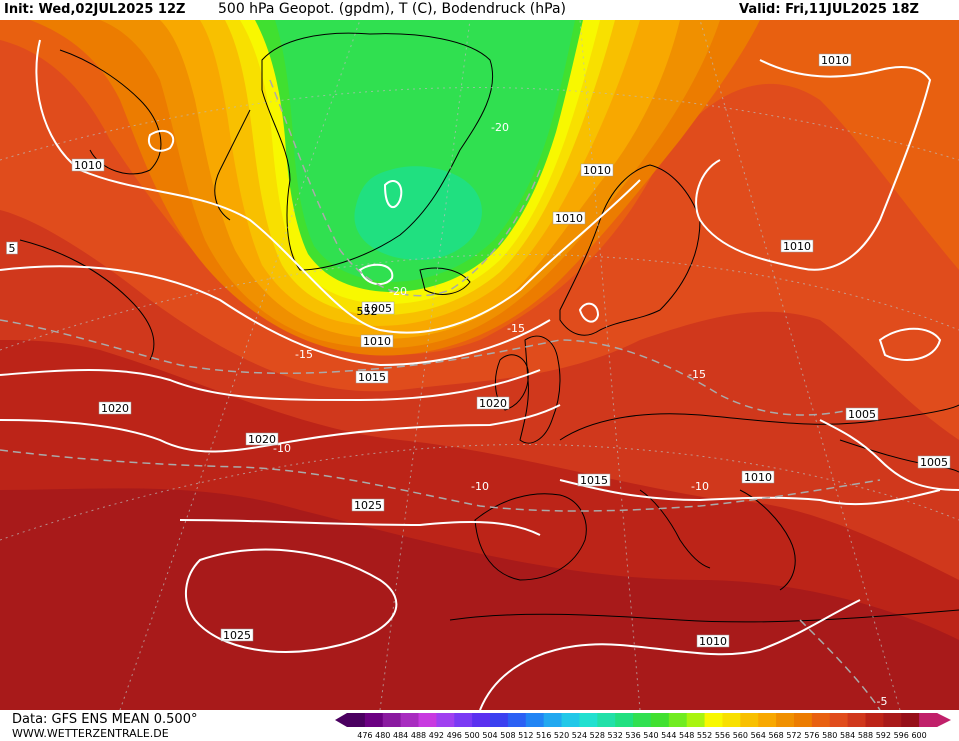 The height and width of the screenshot is (741, 959). I want to click on legend-tick-label: 576, so click(811, 735).